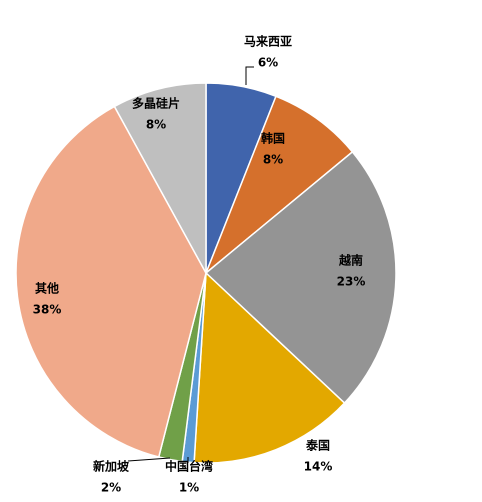  Describe the element at coordinates (111, 488) in the screenshot. I see `slice-value-label: 2%` at that location.